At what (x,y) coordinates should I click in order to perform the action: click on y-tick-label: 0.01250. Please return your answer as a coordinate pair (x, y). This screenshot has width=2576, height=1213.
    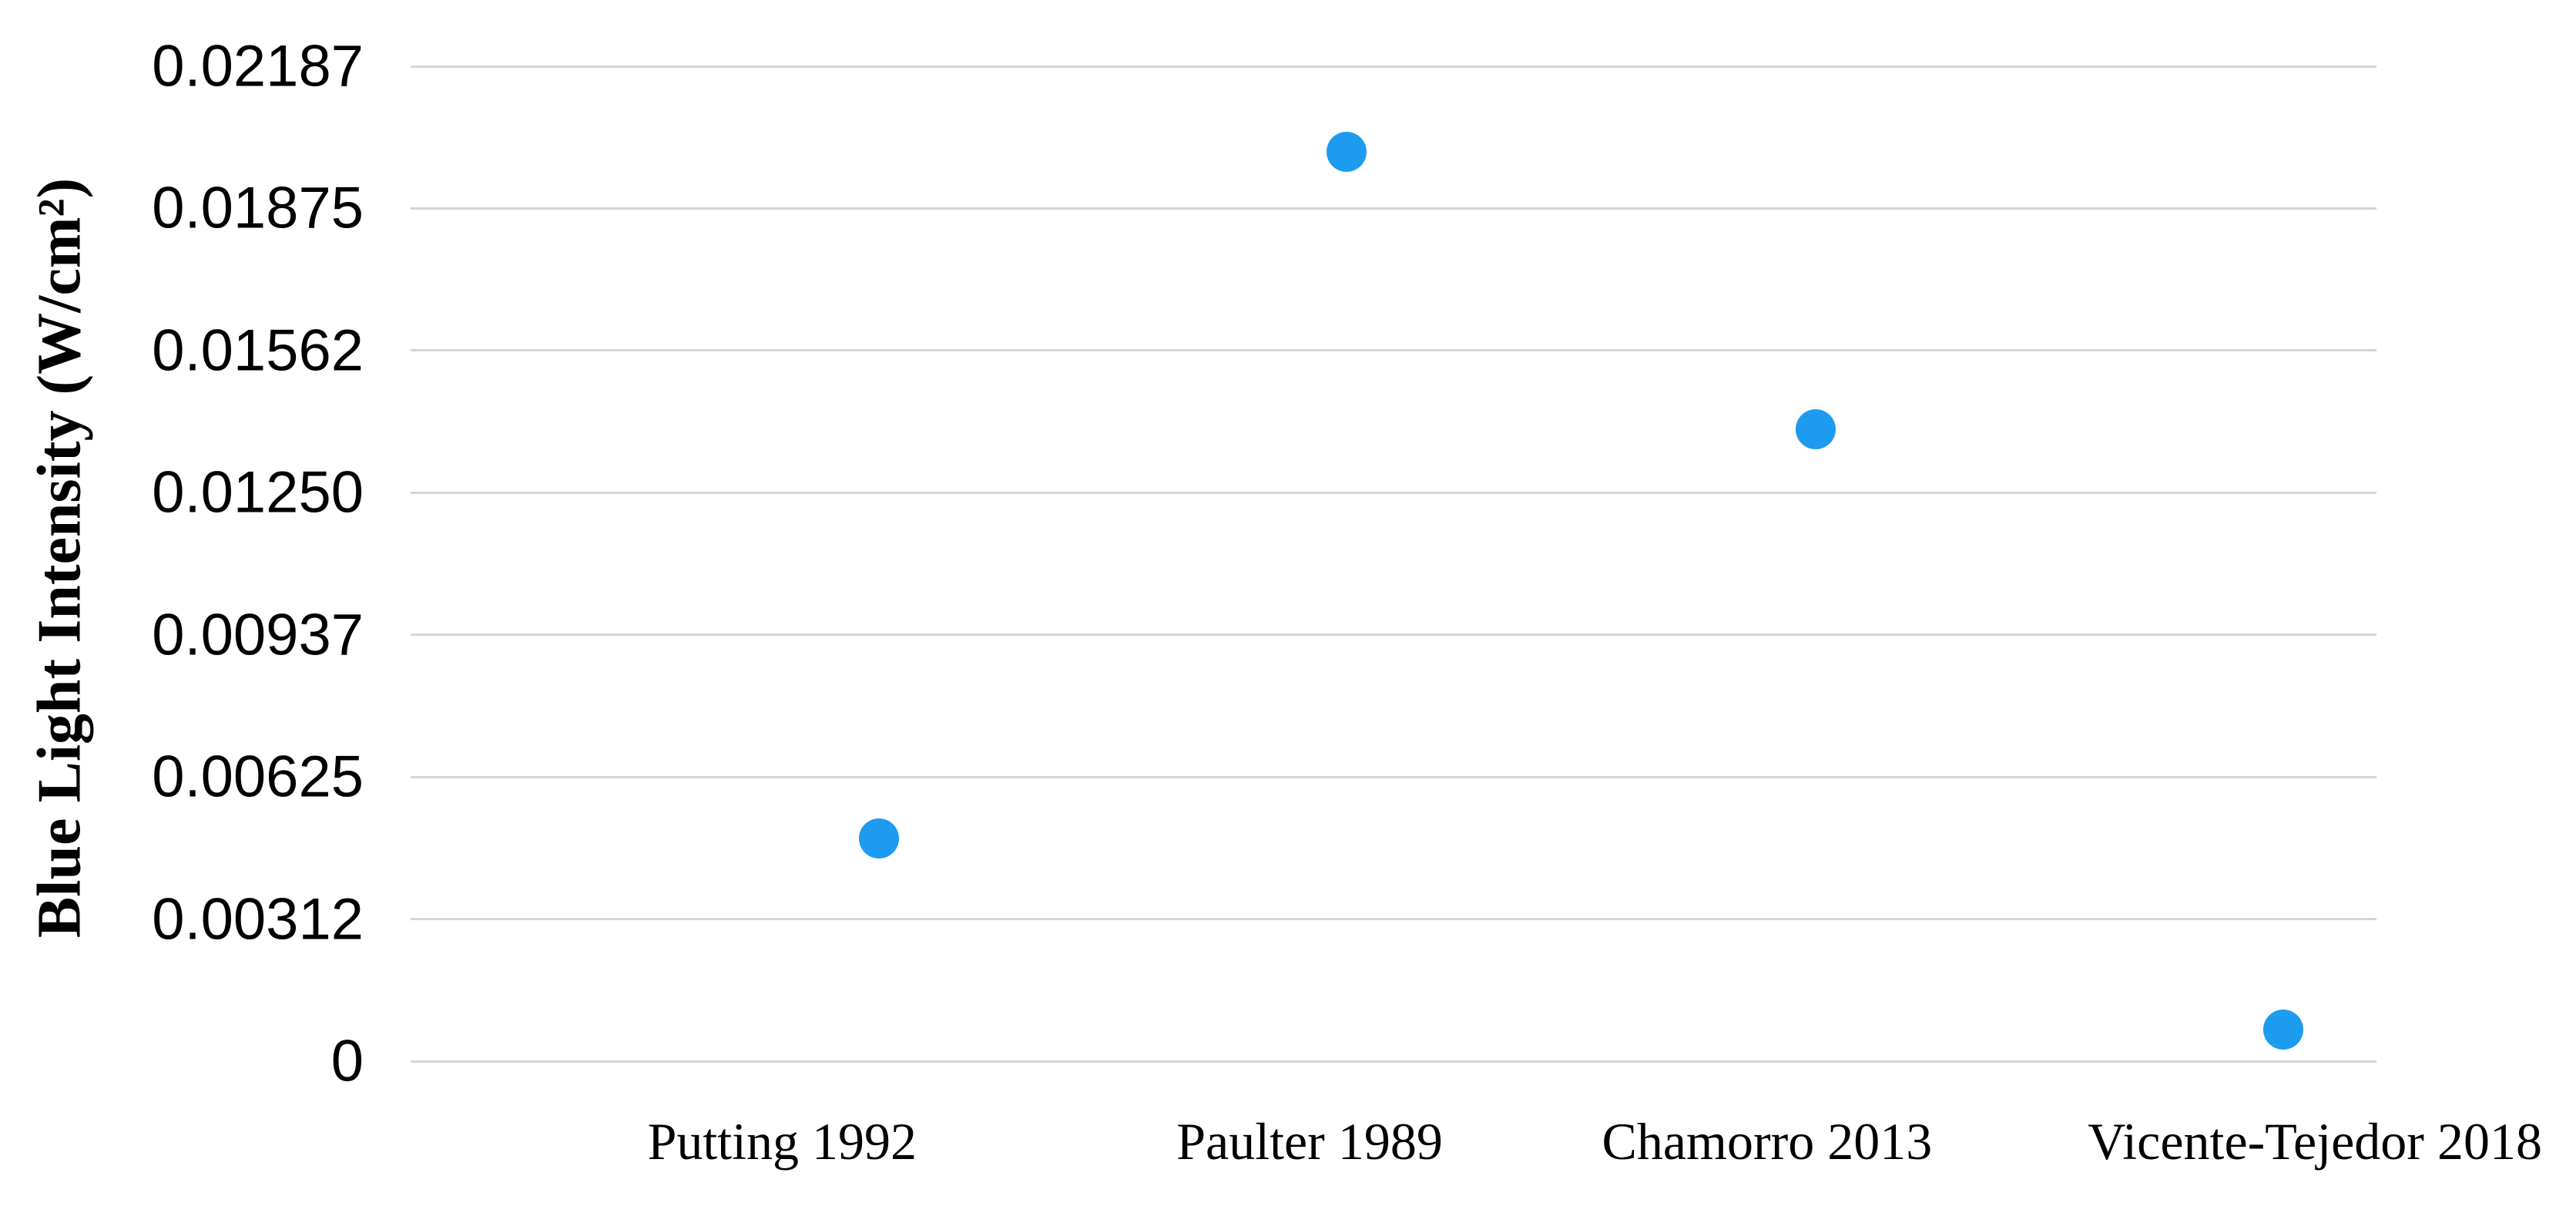
    Looking at the image, I should click on (258, 492).